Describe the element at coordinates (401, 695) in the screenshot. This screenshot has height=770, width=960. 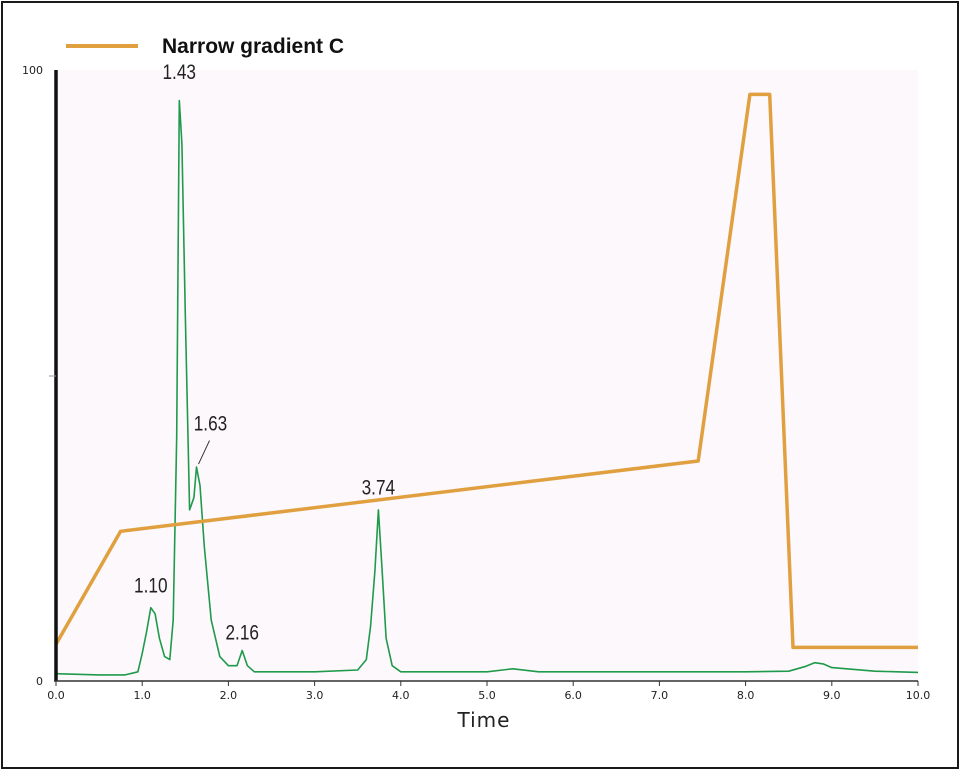
I see `x-tick-label: 4.0` at that location.